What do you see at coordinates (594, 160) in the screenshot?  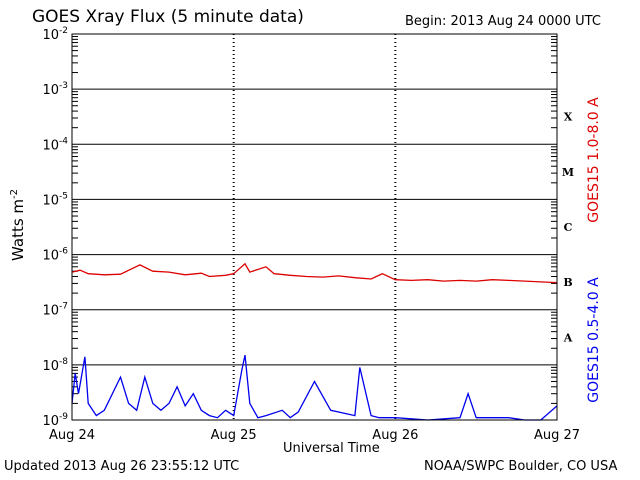 I see `legend-entry-0: GOES15 1.0-8.0 A` at bounding box center [594, 160].